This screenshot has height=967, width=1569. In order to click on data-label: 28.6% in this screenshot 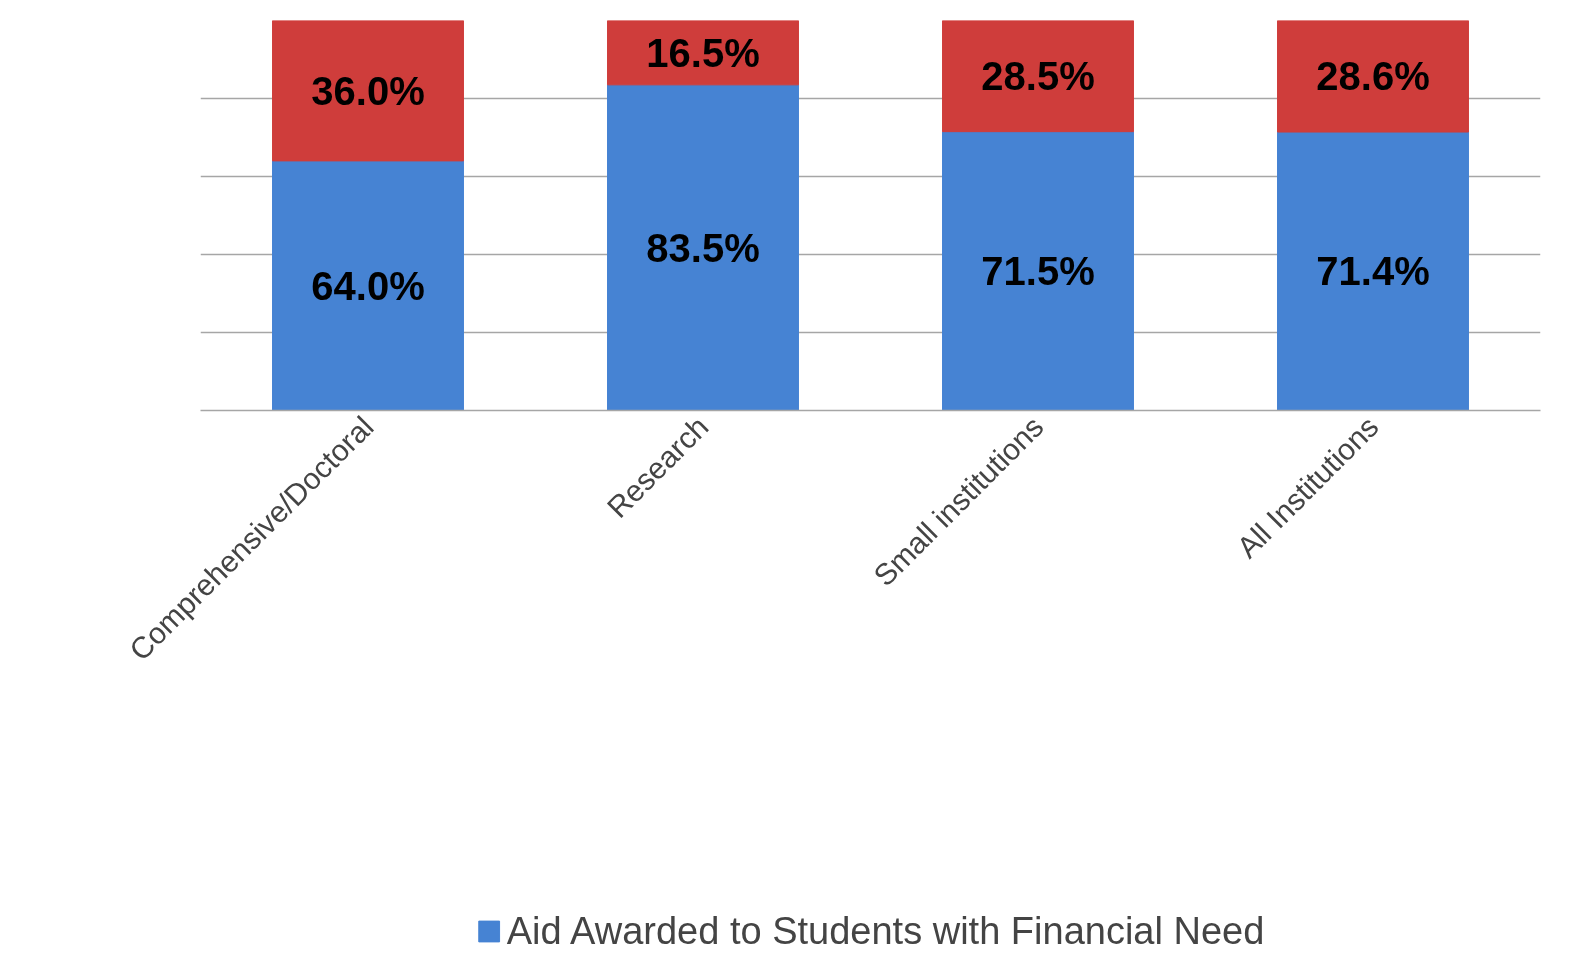, I will do `click(1373, 76)`.